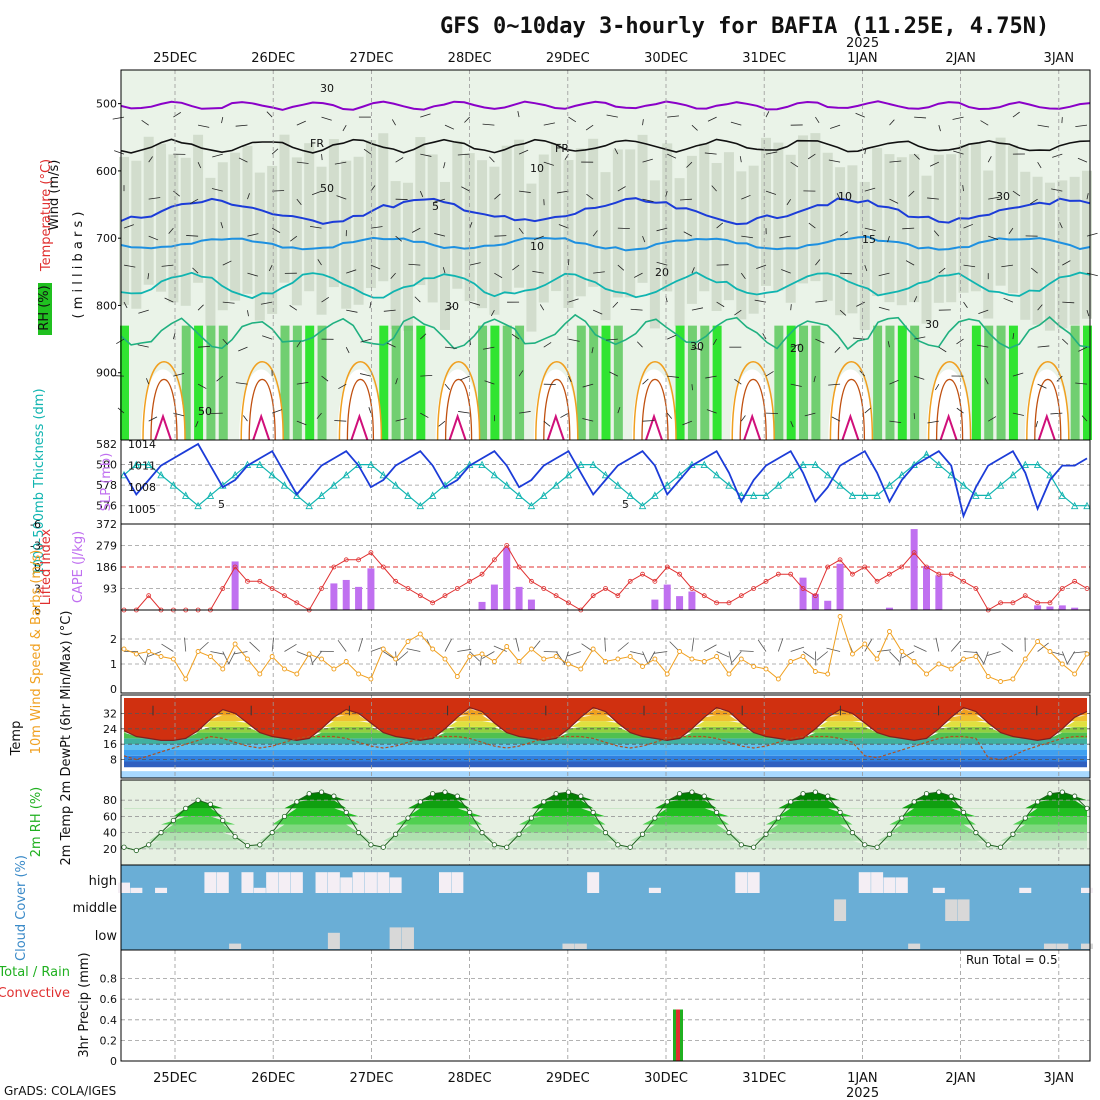 This screenshot has width=1100, height=1100. I want to click on cloud-level-label: high, so click(103, 881).